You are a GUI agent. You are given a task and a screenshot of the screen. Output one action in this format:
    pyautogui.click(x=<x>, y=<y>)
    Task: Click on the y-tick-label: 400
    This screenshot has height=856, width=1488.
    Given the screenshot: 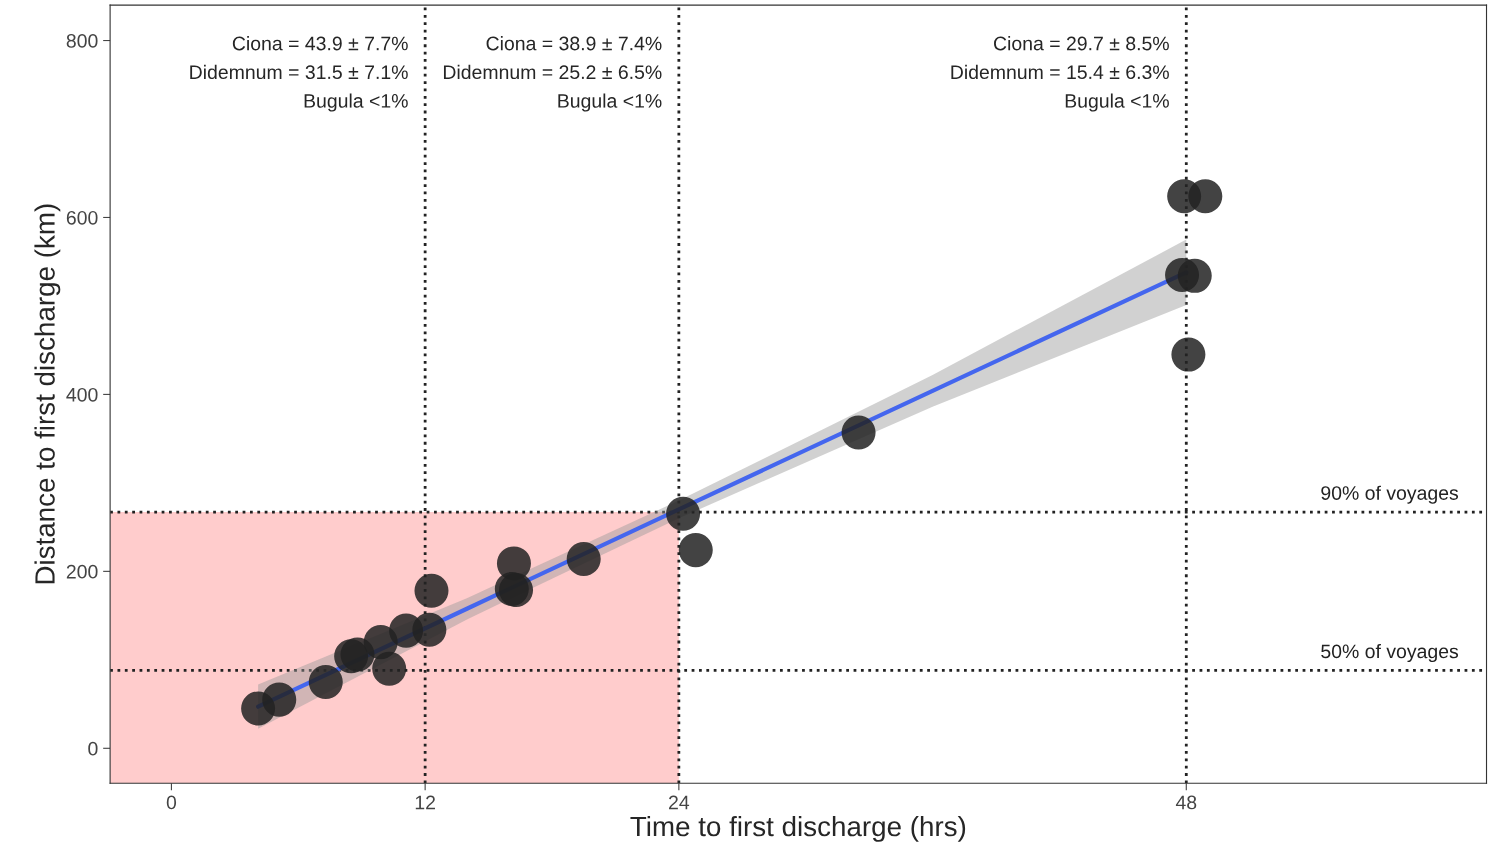 What is the action you would take?
    pyautogui.click(x=82, y=394)
    